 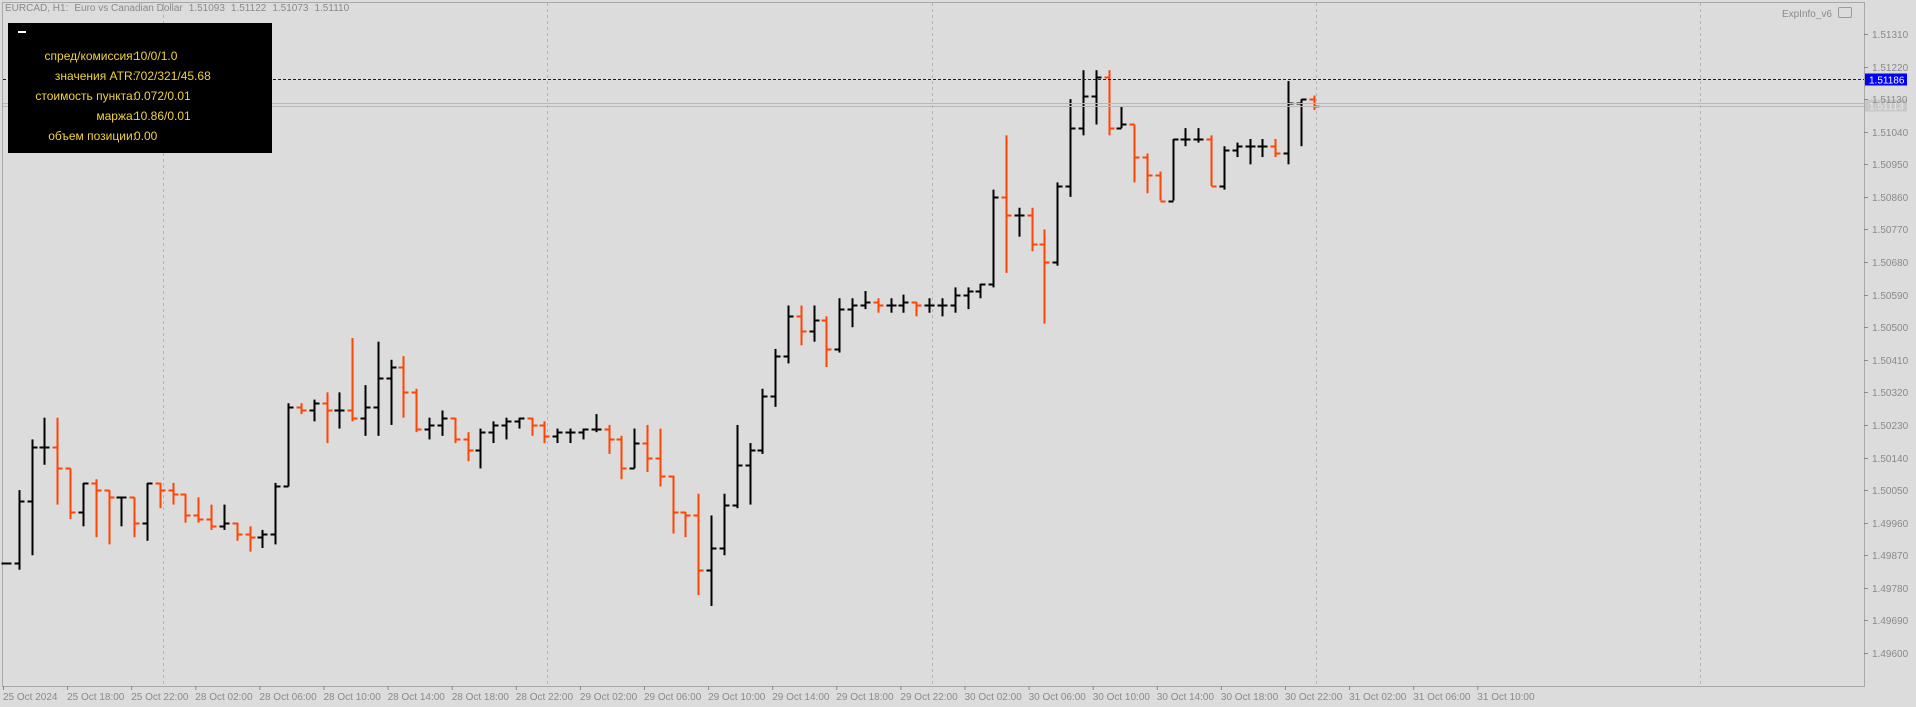 What do you see at coordinates (737, 697) in the screenshot?
I see `x-axis-label: 29 Oct 10:00` at bounding box center [737, 697].